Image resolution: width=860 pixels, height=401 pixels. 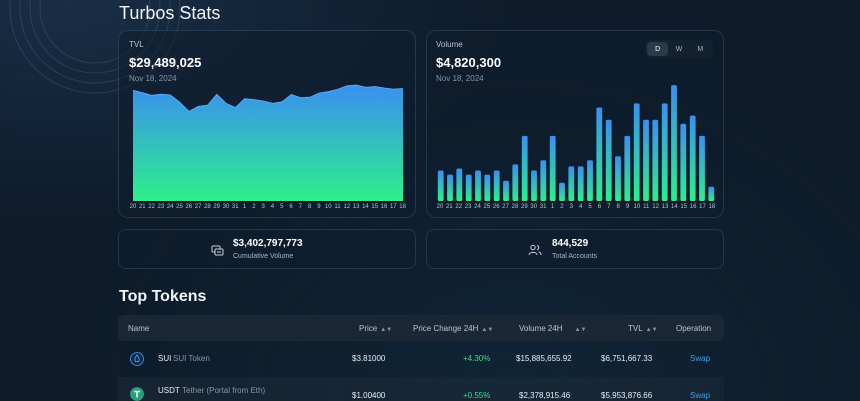 What do you see at coordinates (515, 207) in the screenshot?
I see `volume-tick-label: 28` at bounding box center [515, 207].